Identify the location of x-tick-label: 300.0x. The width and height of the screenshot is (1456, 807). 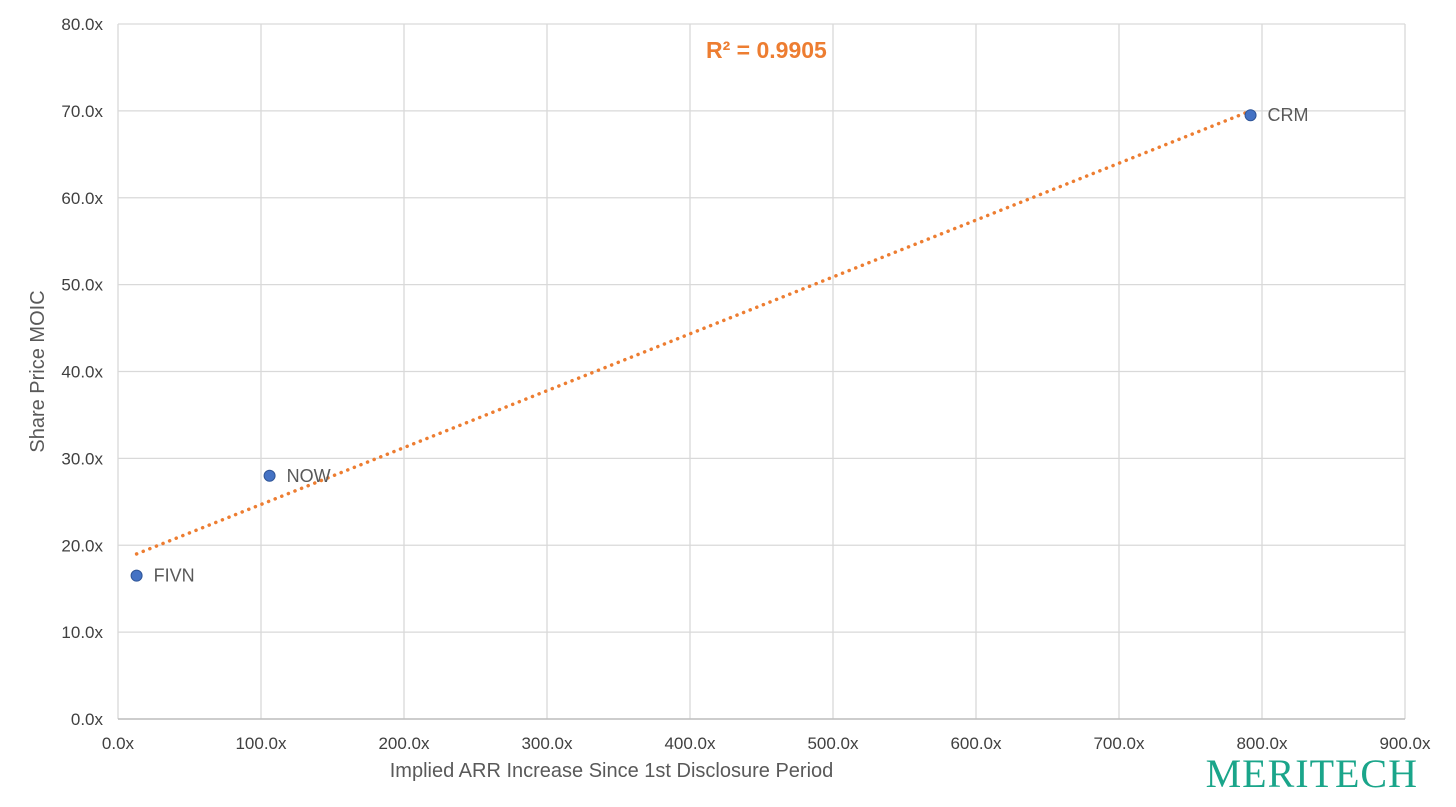
(547, 743).